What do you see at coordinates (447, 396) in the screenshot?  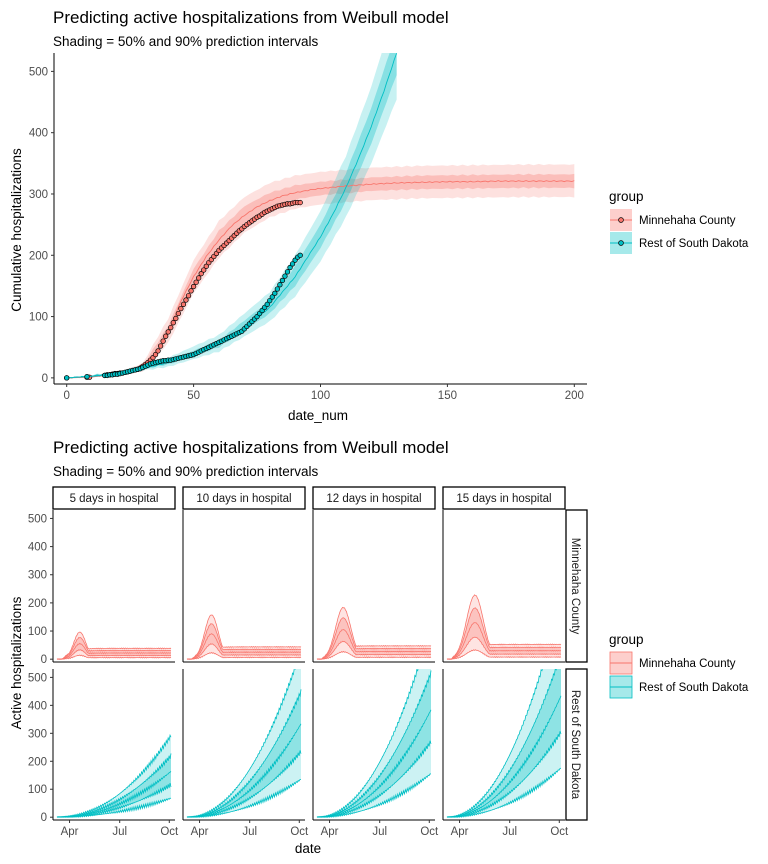 I see `chart1-xtick-label: 150` at bounding box center [447, 396].